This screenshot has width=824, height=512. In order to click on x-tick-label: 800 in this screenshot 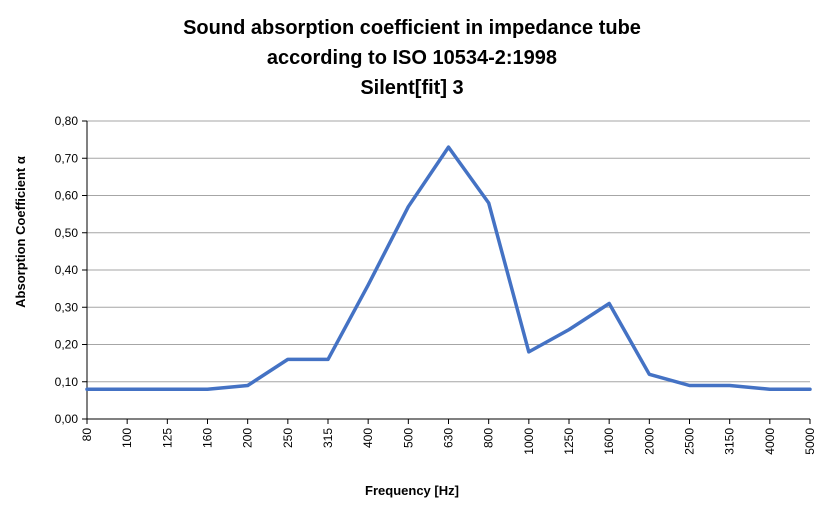, I will do `click(489, 438)`.